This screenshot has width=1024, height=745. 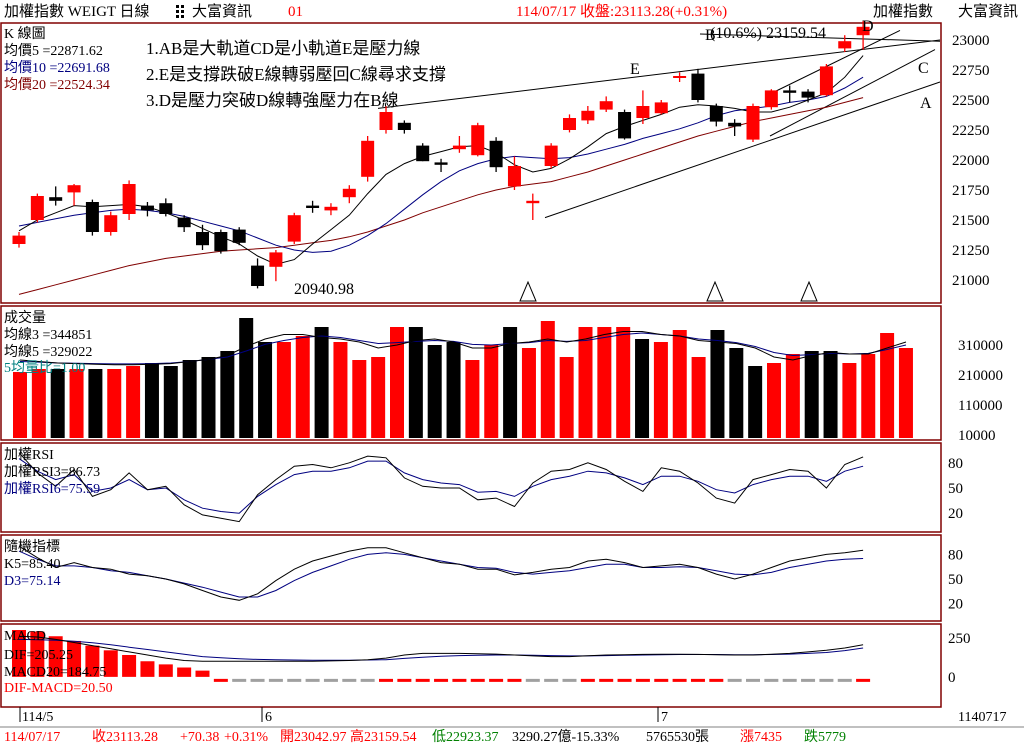 What do you see at coordinates (272, 100) in the screenshot?
I see `note-3: 3.D是壓力突破D線轉強壓力在B線` at bounding box center [272, 100].